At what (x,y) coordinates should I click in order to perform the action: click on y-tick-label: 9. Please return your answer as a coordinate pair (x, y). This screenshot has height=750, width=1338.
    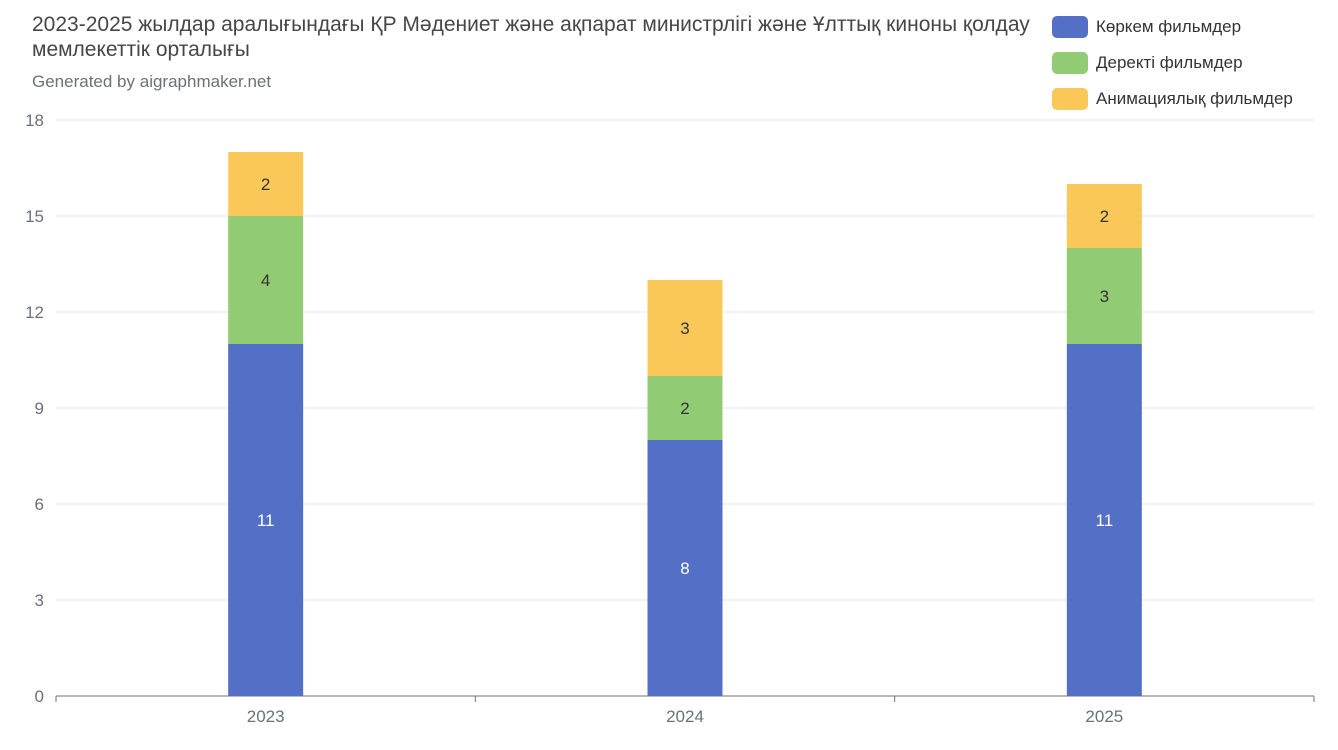
    Looking at the image, I should click on (39, 408).